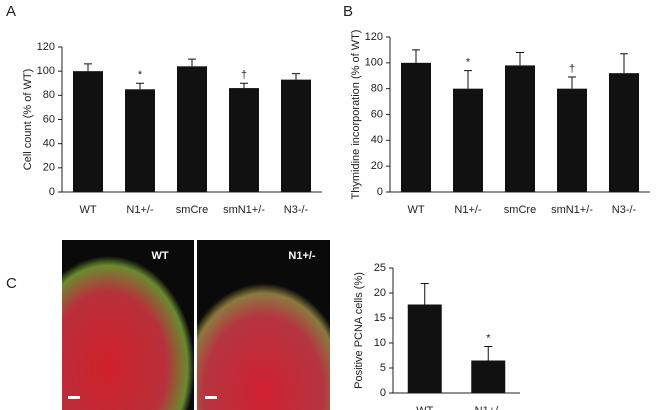  I want to click on y-axis-label: Cell count (% of WT), so click(28, 119).